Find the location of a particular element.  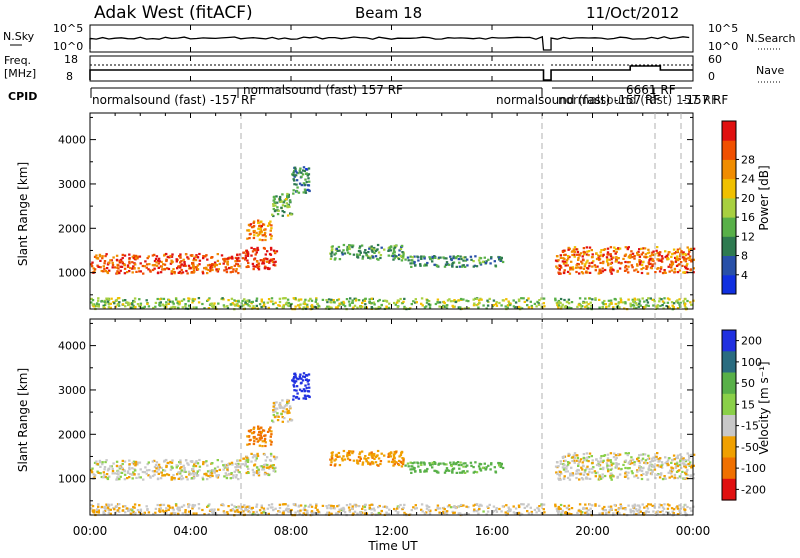

velocity-colorbar-swatch is located at coordinates (729, 426).